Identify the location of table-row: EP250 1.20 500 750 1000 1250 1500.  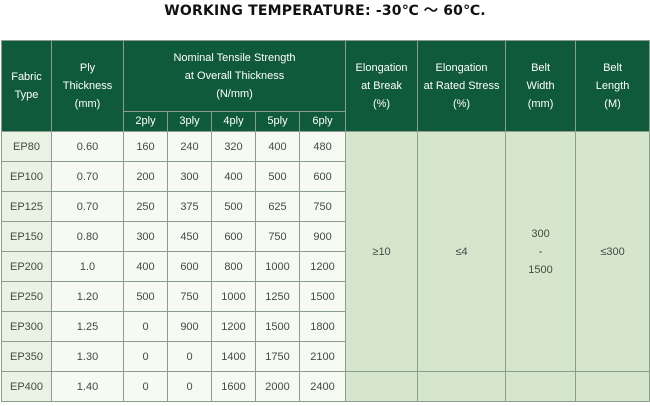
(325, 296).